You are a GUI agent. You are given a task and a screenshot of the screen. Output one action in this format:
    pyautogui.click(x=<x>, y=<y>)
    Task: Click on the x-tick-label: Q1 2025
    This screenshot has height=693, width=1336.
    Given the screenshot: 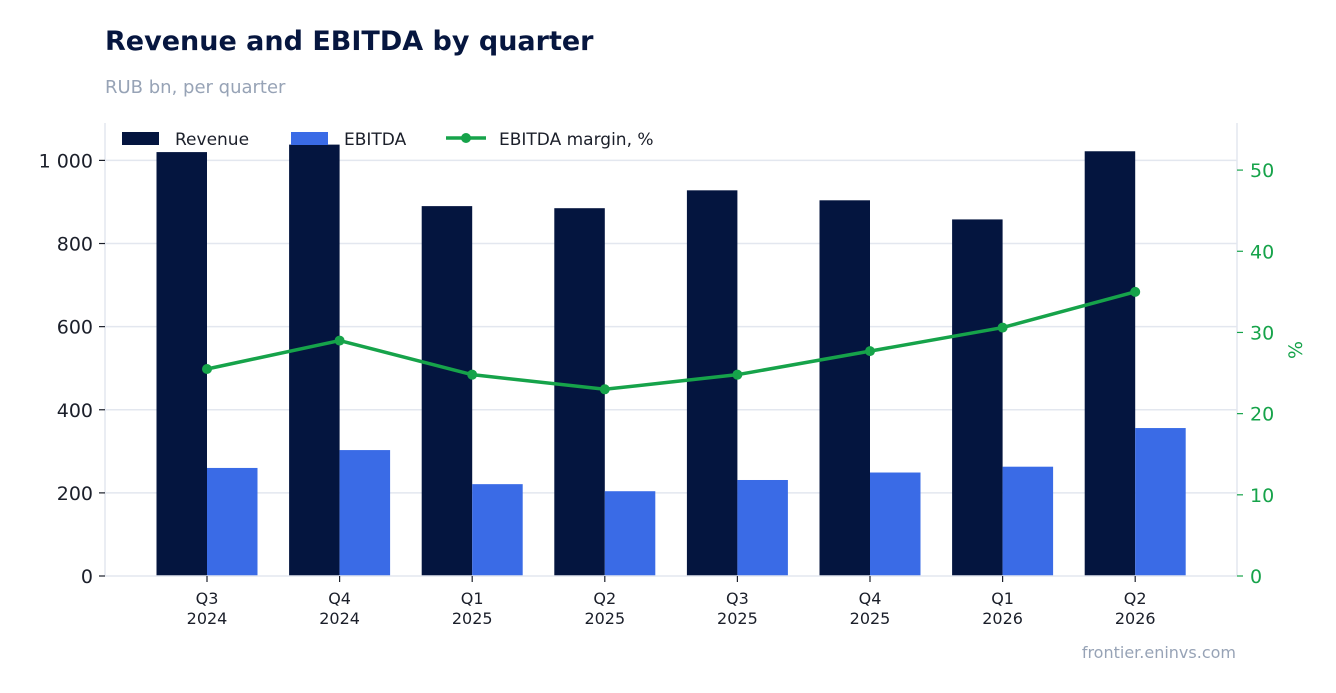 What is the action you would take?
    pyautogui.click(x=472, y=608)
    